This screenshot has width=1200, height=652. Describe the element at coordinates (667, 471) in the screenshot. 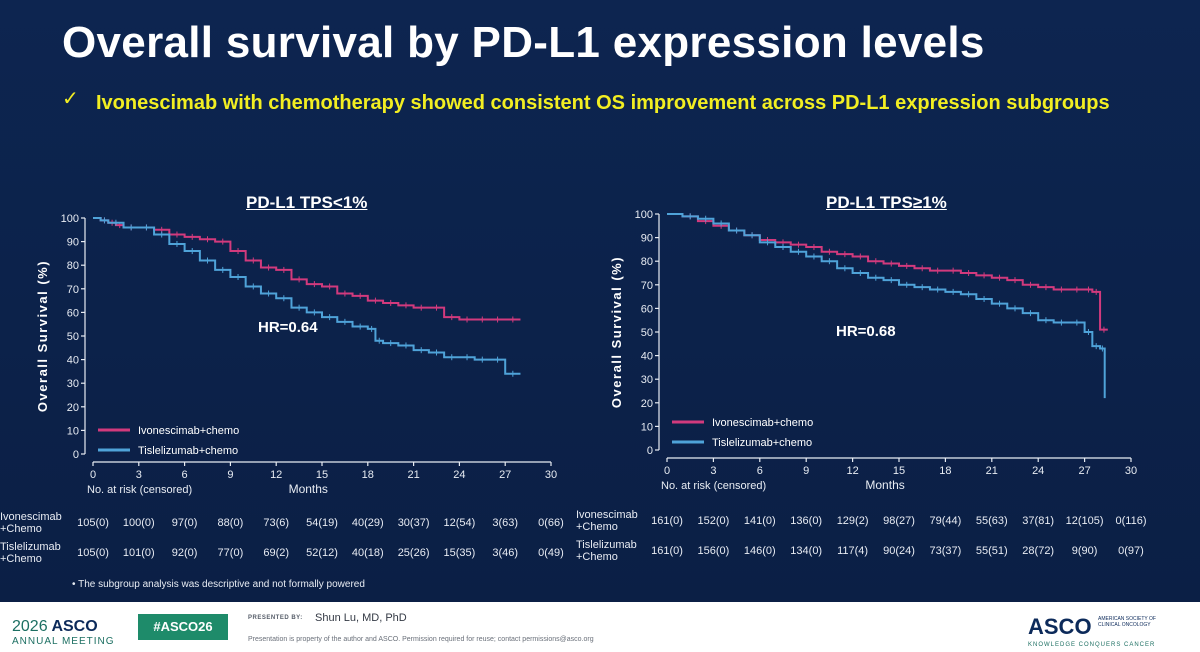

I see `right-x-tick-label: 0` at that location.